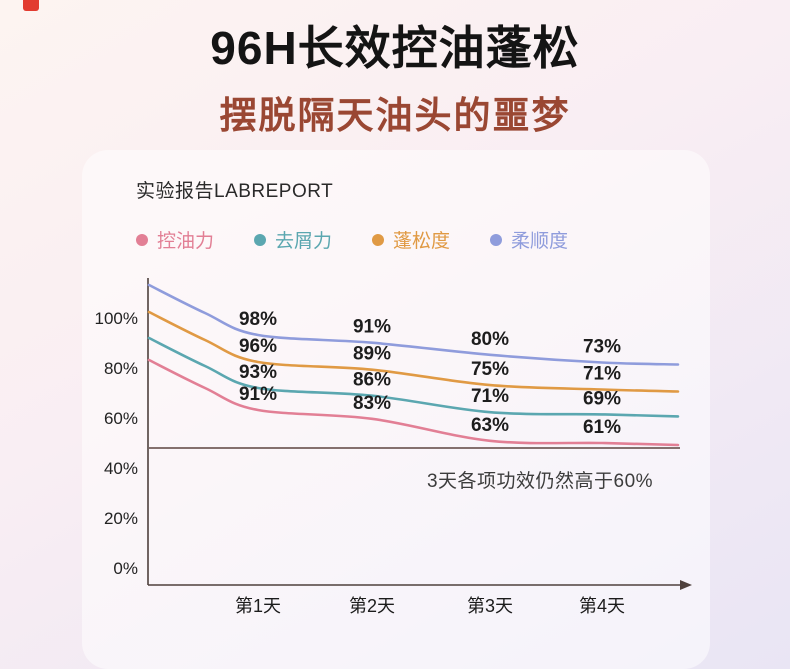  What do you see at coordinates (121, 468) in the screenshot?
I see `y-tick-label: 40%` at bounding box center [121, 468].